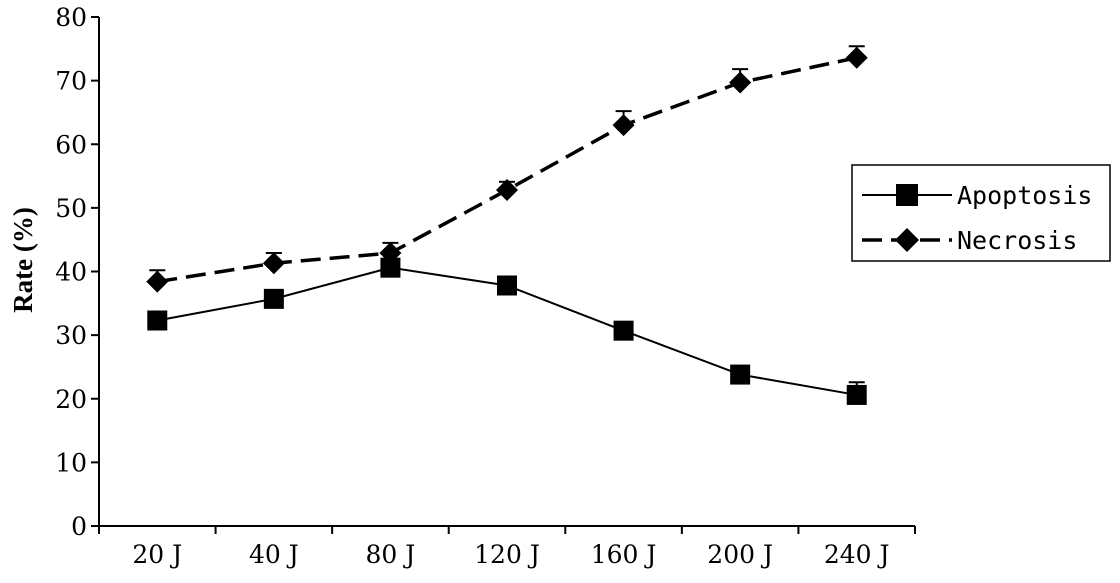 This screenshot has height=583, width=1120. I want to click on y-tick-label: 60, so click(71, 144).